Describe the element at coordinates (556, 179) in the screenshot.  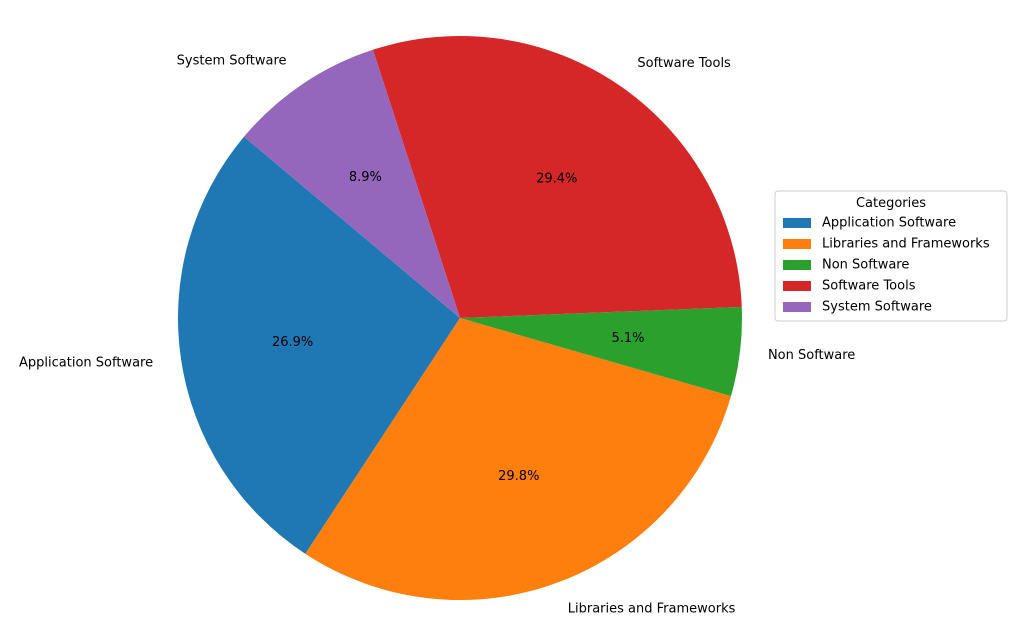
I see `slice-pct-software-tools: 29.4%` at that location.